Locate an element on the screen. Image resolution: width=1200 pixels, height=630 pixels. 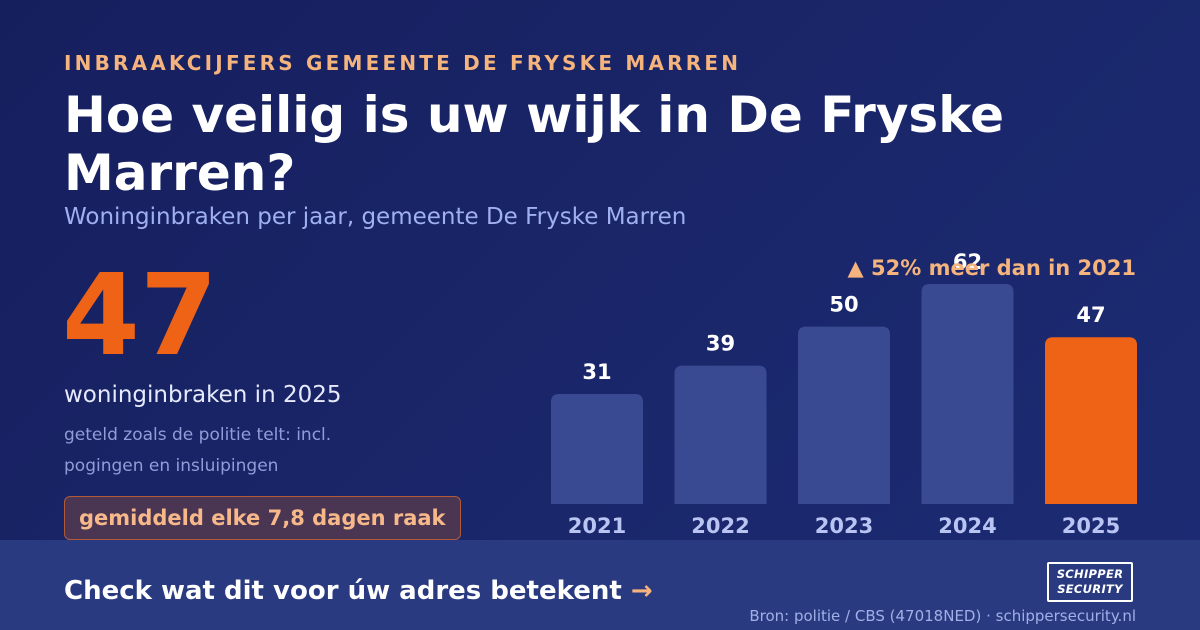
frequency-badge: gemiddeld elke 7,8 dagen raak is located at coordinates (262, 518).